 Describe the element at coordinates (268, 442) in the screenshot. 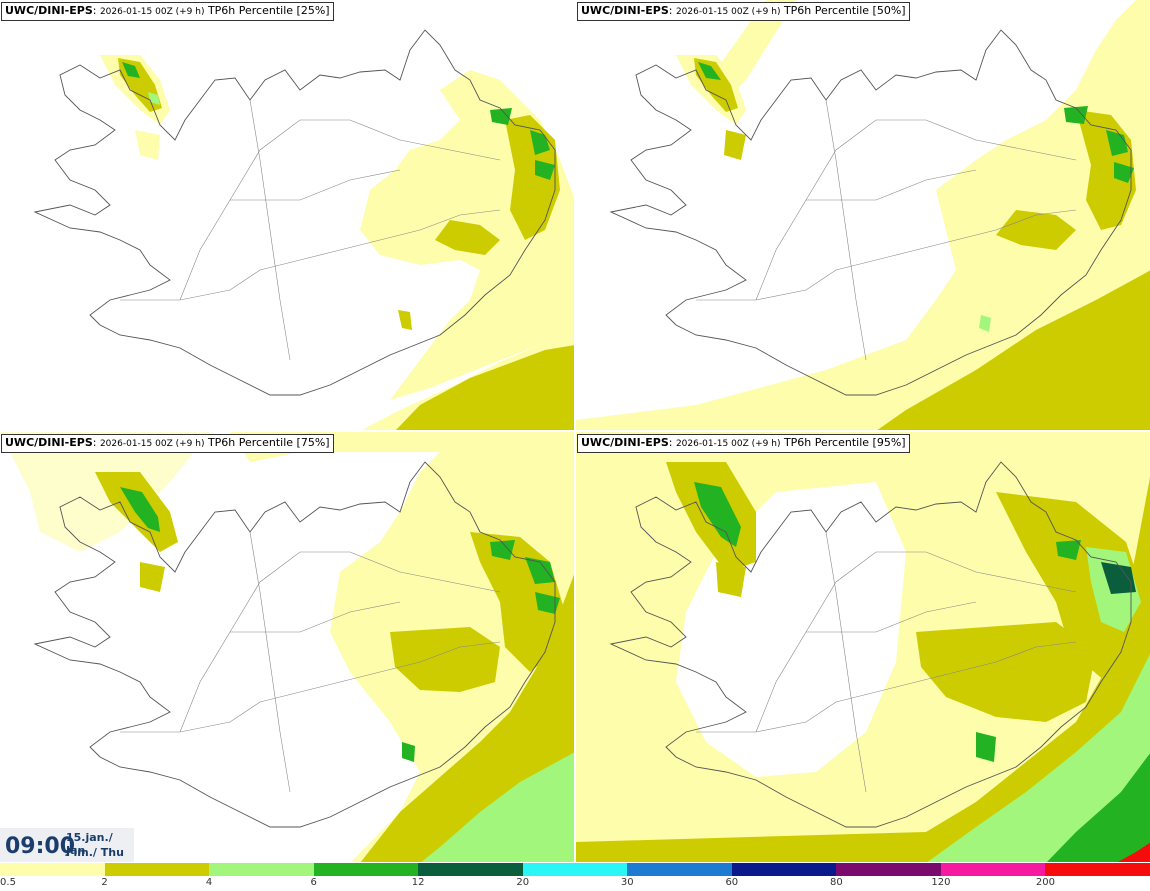

I see `variable-name: TP6h Percentile [75%]` at that location.